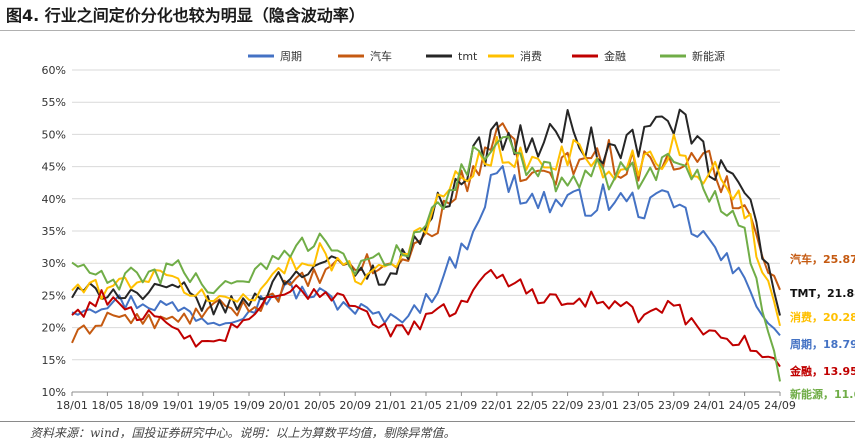 The image size is (855, 442). Describe the element at coordinates (822, 371) in the screenshot. I see `end-label: 金融，13.95` at that location.